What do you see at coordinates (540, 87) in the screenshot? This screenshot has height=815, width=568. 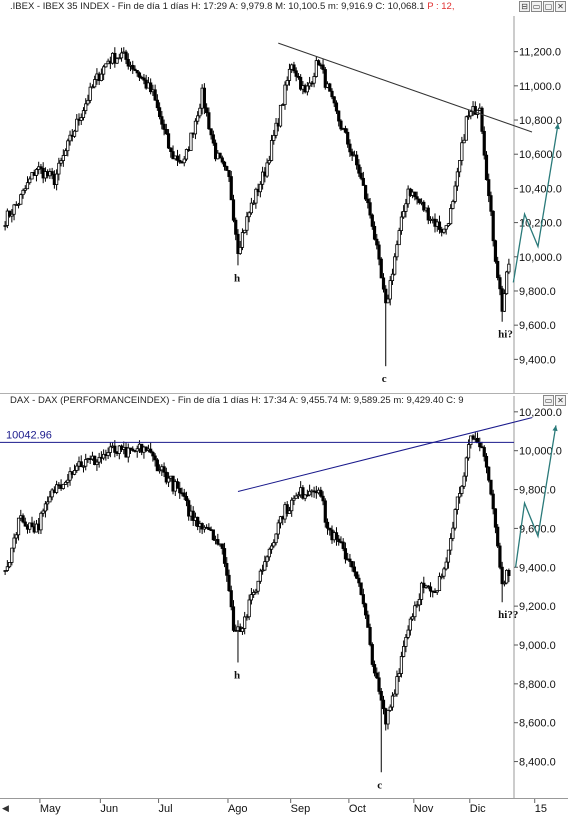 I see `ibex-y-tick-label: 11,000.0` at bounding box center [540, 87].